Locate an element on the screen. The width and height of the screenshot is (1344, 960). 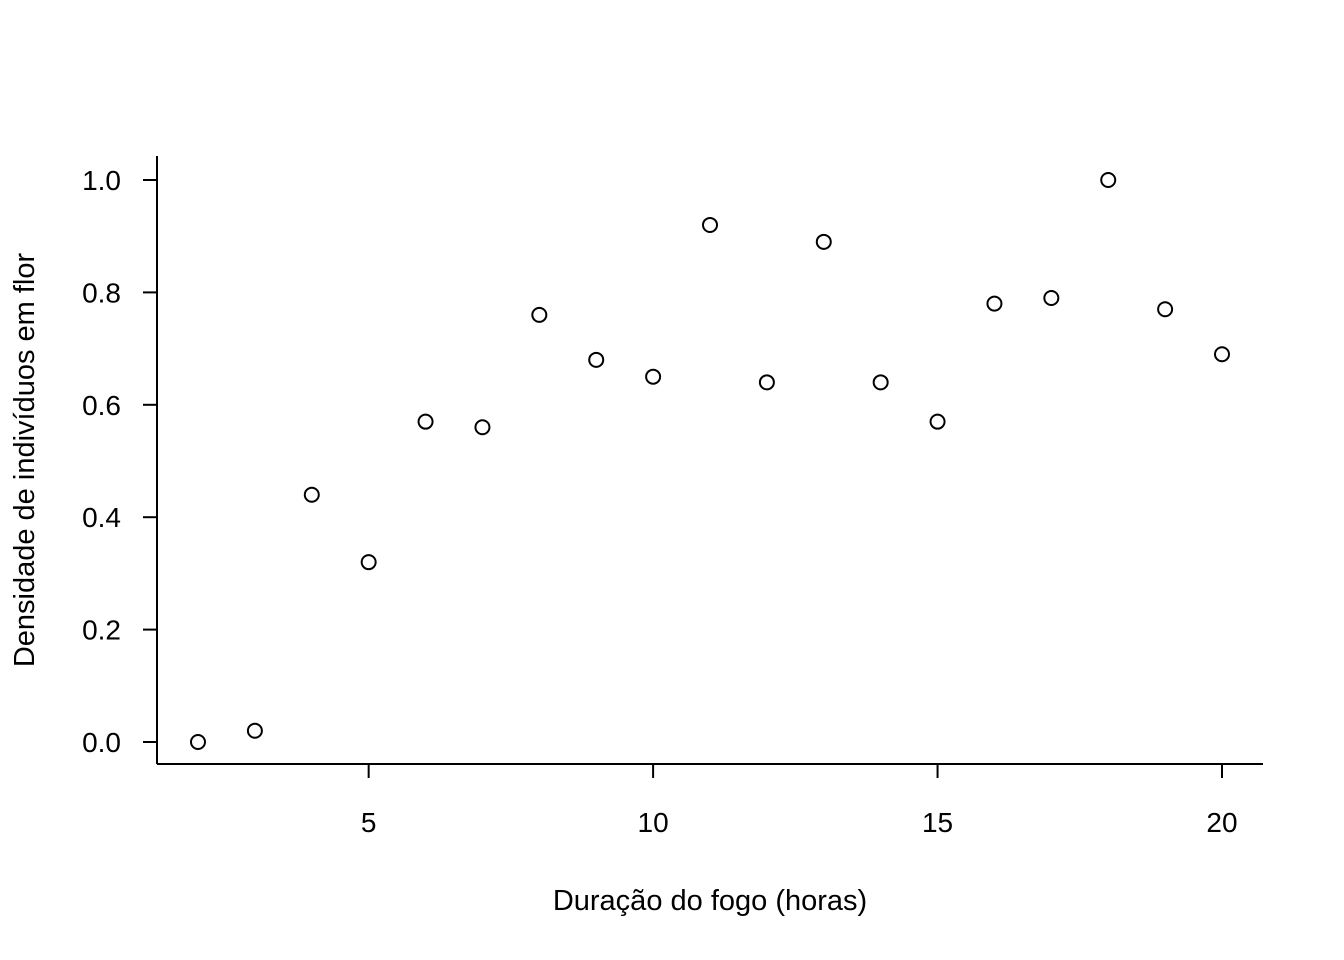
y-axis-ticks: 0.0 0.2 0.4 0.6 0.8 1.0 is located at coordinates (119, 461).